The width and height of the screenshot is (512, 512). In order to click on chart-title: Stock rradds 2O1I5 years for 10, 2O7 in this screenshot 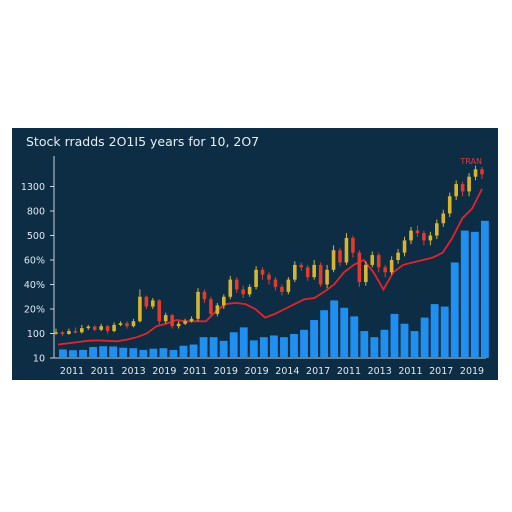, I will do `click(143, 141)`.